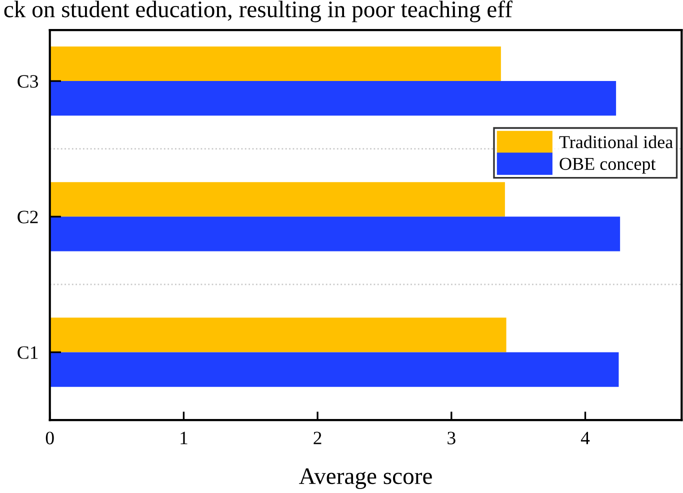 This screenshot has width=683, height=493. What do you see at coordinates (608, 166) in the screenshot?
I see `legend-label: OBE concept` at bounding box center [608, 166].